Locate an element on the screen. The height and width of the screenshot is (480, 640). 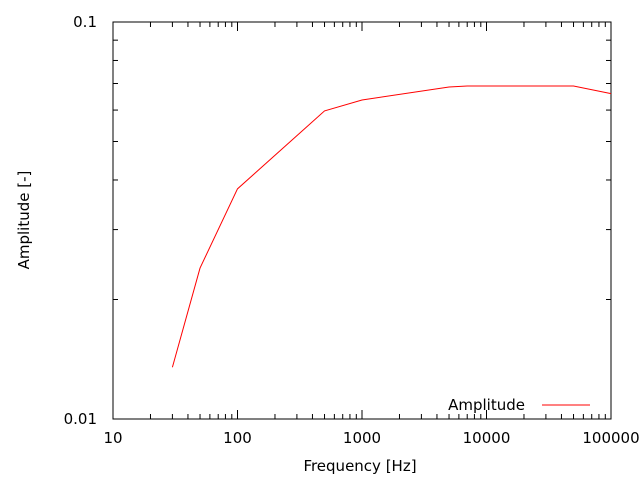
x-tick-label: 10 is located at coordinates (112, 438).